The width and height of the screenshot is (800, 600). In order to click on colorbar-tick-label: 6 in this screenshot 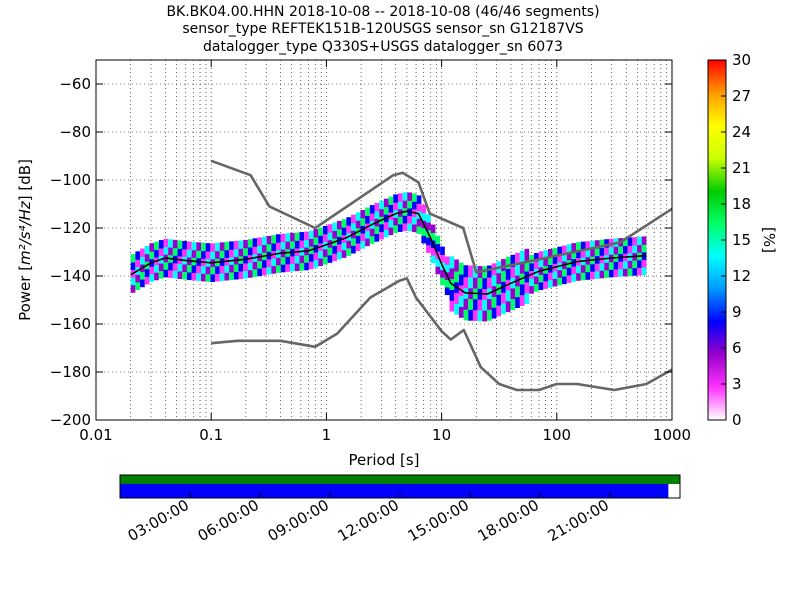, I will do `click(737, 348)`.